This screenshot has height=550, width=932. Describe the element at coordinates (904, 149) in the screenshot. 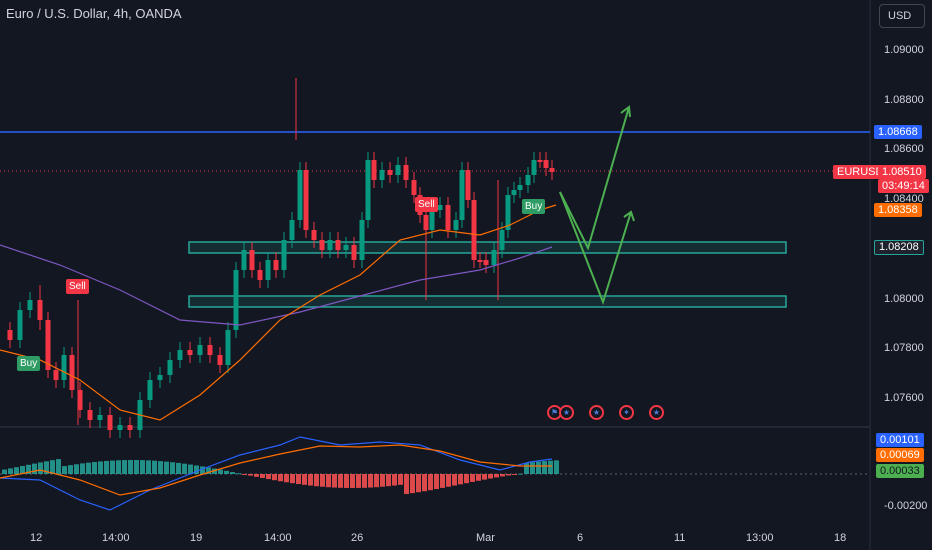

I see `price-tick: 1.08600` at that location.